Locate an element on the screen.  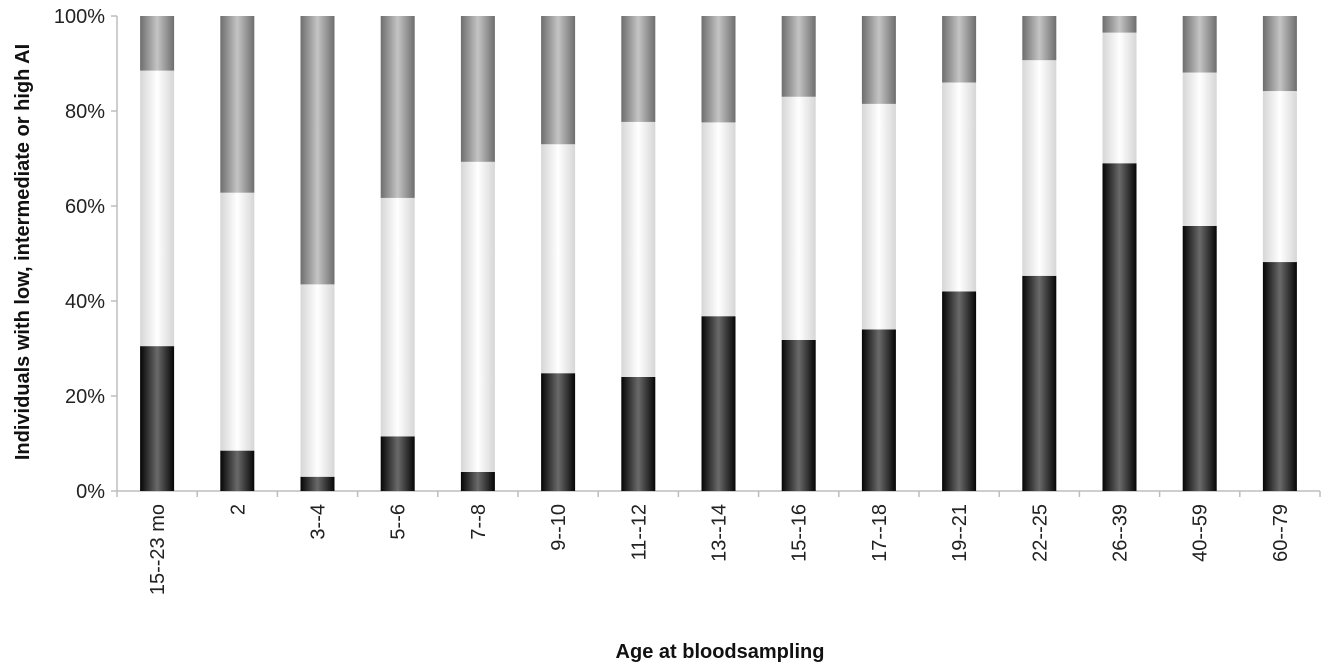
y-tick-labels: 0% 20% 40% 60% 80% 100% is located at coordinates (79, 254).